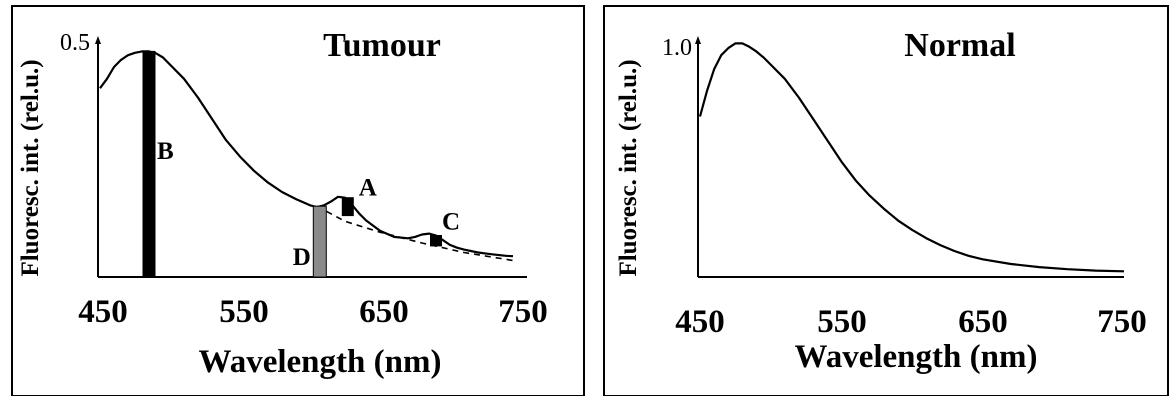 This screenshot has width=1171, height=396. What do you see at coordinates (165, 151) in the screenshot?
I see `tumour-marker-b-label: B` at bounding box center [165, 151].